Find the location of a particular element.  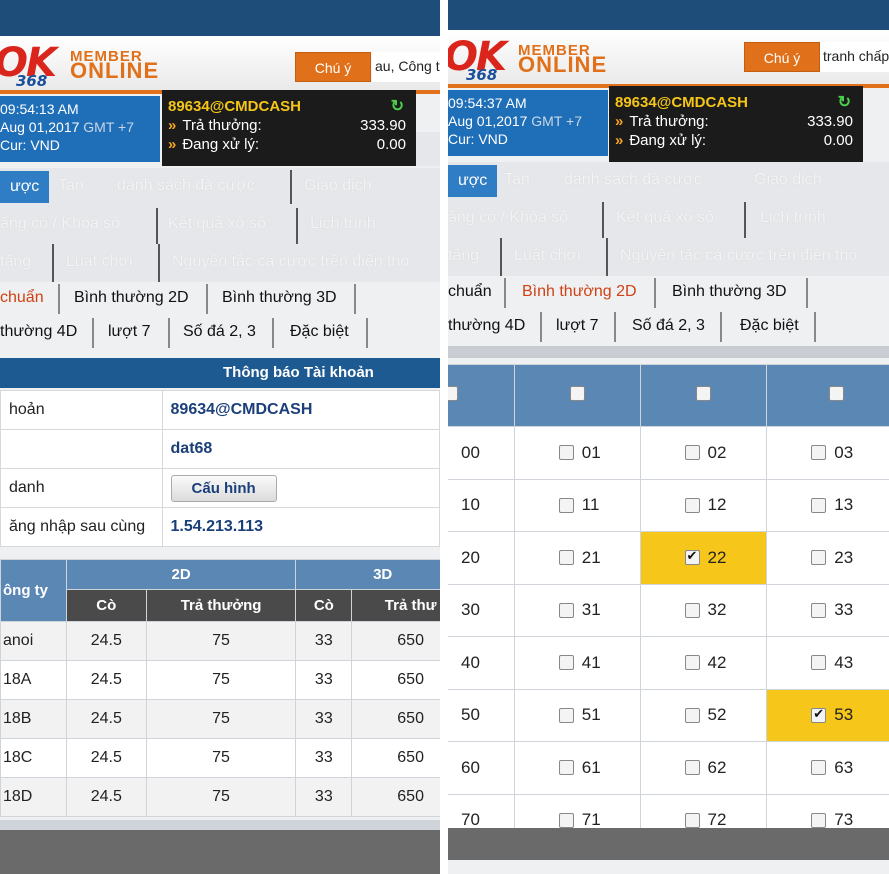

number-cell: 21 is located at coordinates (577, 558).